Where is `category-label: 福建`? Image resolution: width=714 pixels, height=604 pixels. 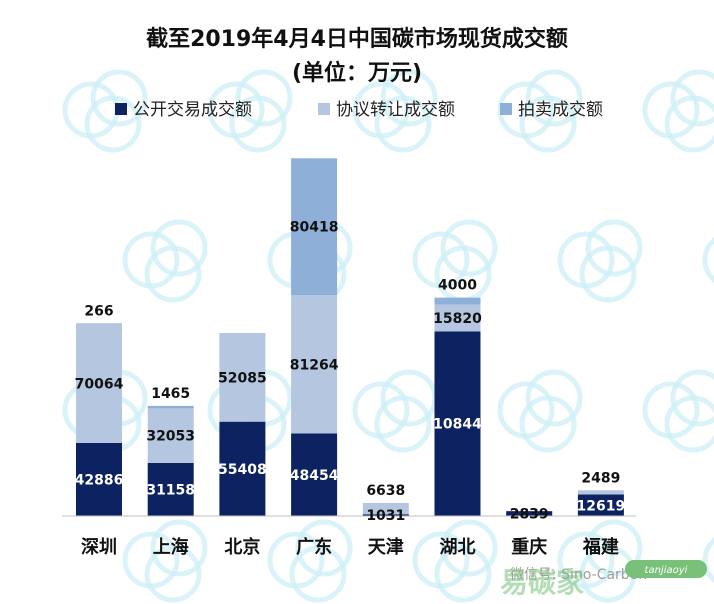
category-label: 福建 is located at coordinates (600, 547).